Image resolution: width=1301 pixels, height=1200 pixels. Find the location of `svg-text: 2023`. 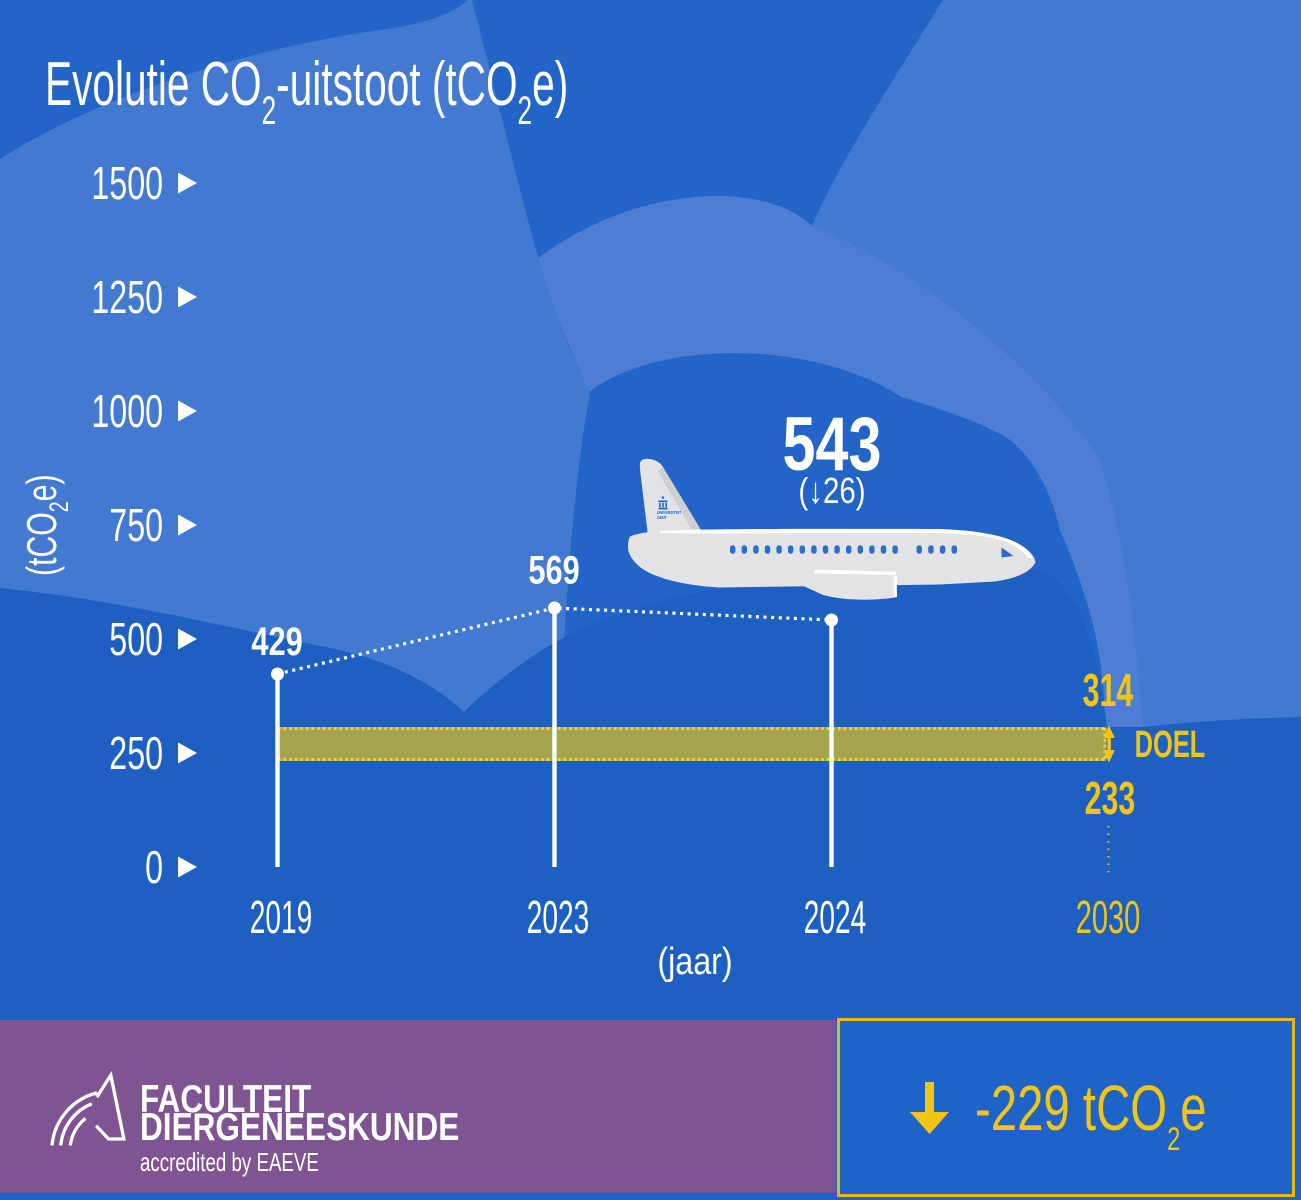

svg-text: 2023 is located at coordinates (558, 918).